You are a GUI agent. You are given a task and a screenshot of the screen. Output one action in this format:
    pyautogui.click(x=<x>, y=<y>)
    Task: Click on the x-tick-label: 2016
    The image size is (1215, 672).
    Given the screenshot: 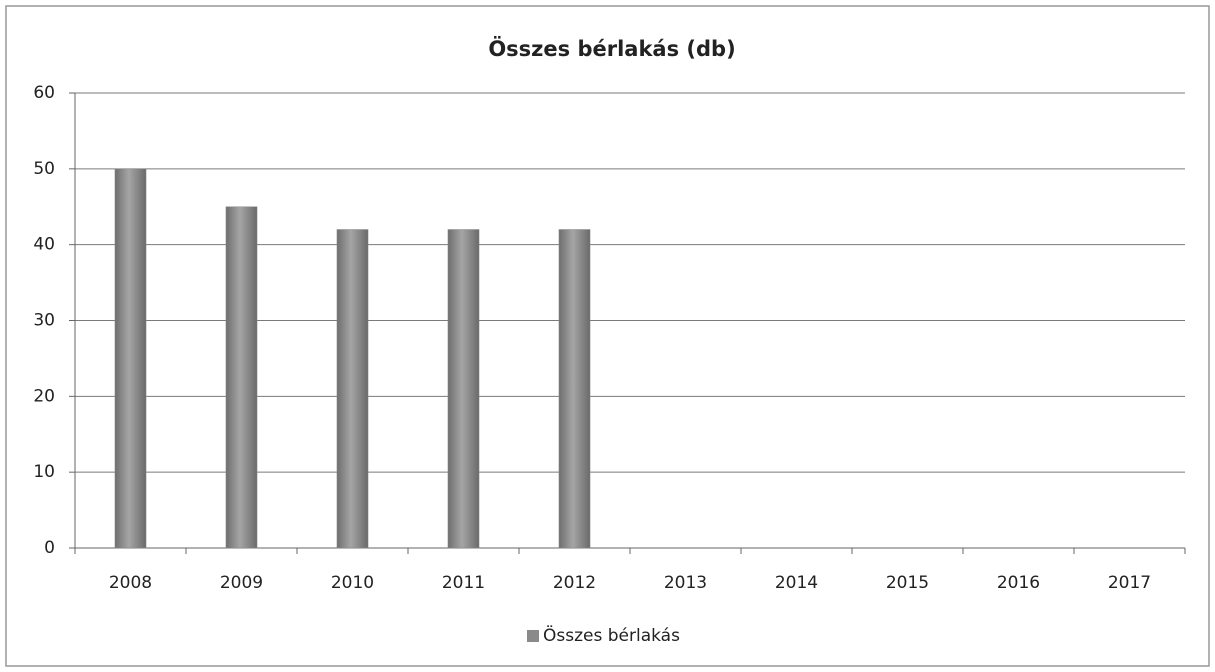 What is the action you would take?
    pyautogui.click(x=1018, y=583)
    